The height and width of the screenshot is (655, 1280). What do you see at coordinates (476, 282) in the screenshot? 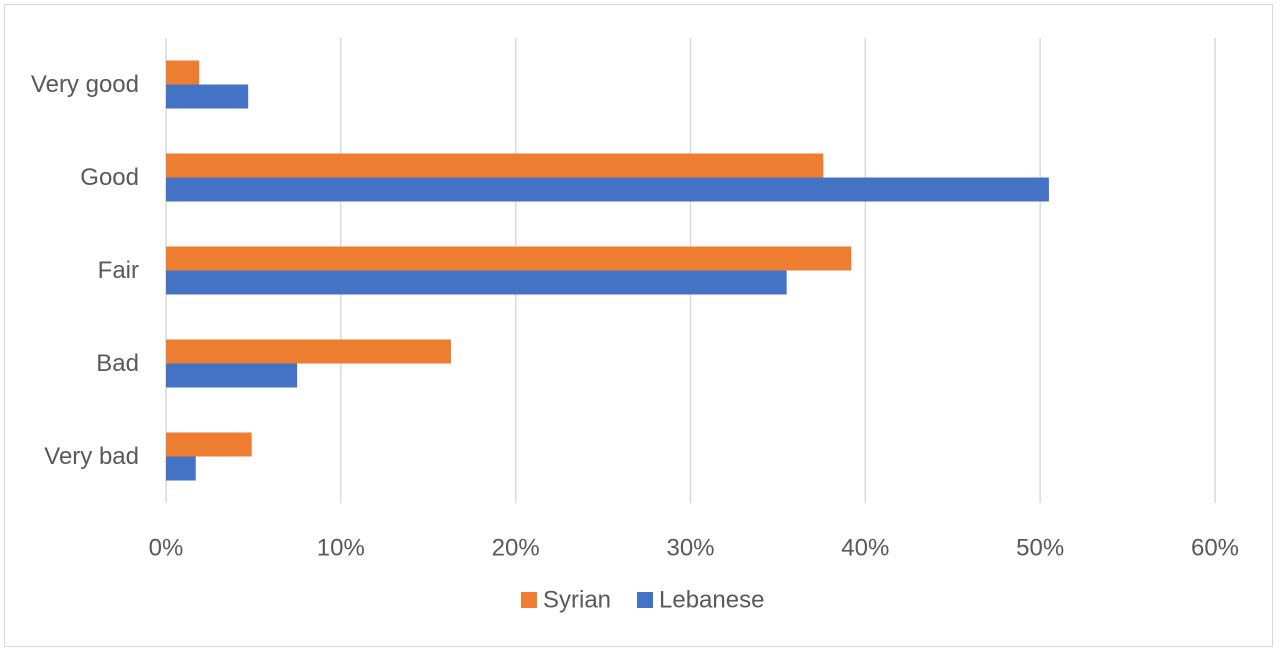
I see `bar-lebanese-fair` at bounding box center [476, 282].